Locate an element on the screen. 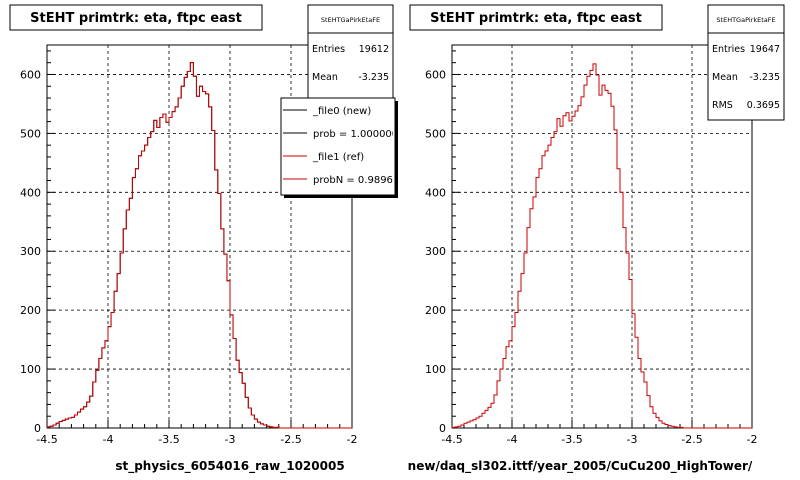 The image size is (800, 480). stats-value: 19647 is located at coordinates (765, 49).